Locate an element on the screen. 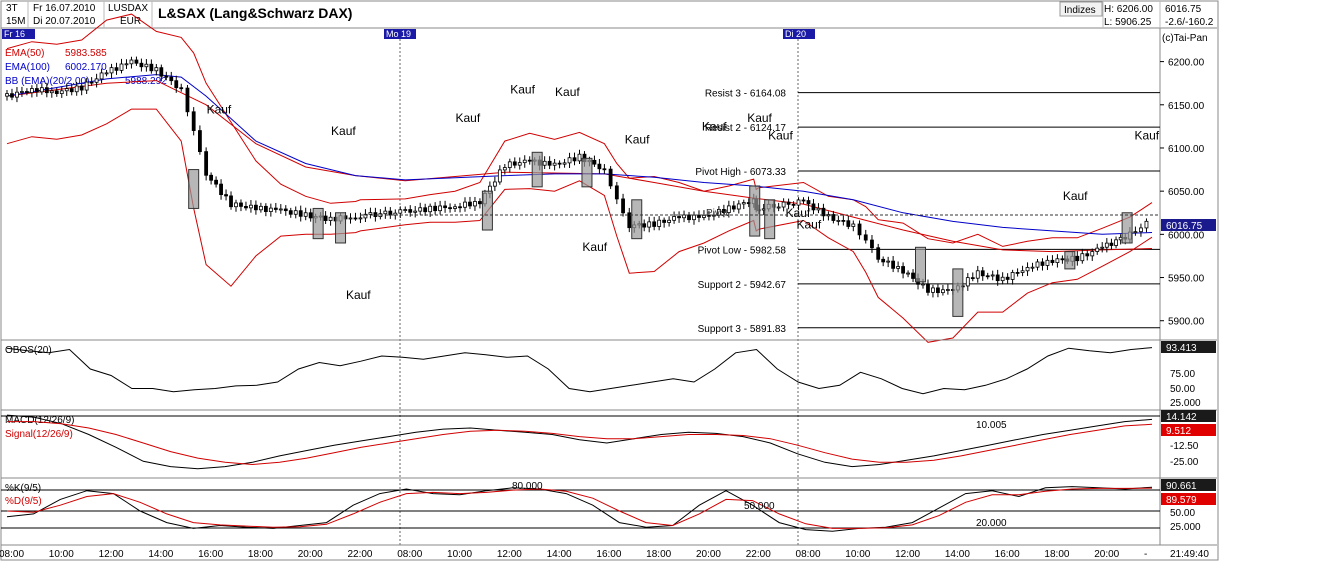 The height and width of the screenshot is (566, 1323). indizes-button-label: Indizes is located at coordinates (1080, 10).